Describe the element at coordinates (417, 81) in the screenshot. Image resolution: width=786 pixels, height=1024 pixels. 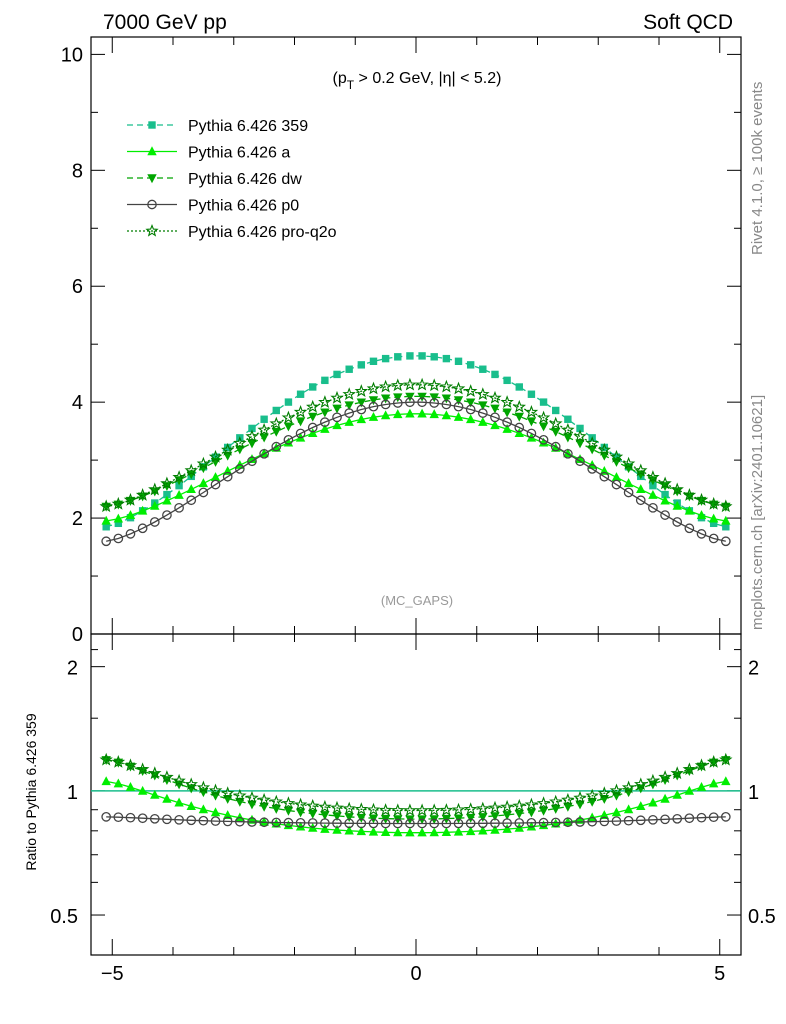
I see `cut-label: (pT > 0.2 GeV, |η| < 5.2)` at that location.